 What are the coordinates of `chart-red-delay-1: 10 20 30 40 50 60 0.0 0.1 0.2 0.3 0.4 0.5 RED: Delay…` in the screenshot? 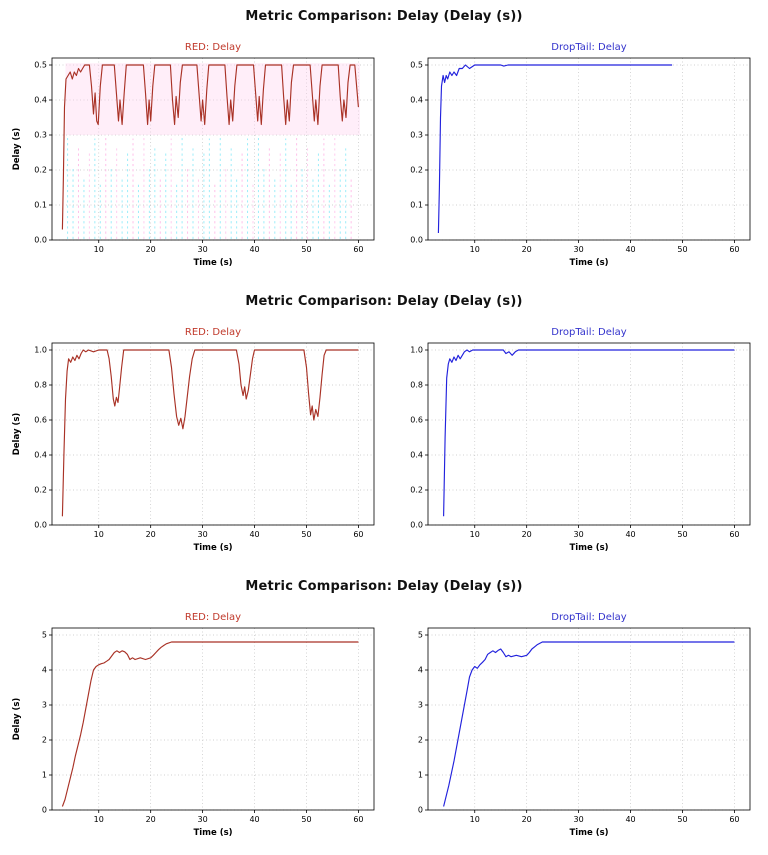 It's located at (193, 155).